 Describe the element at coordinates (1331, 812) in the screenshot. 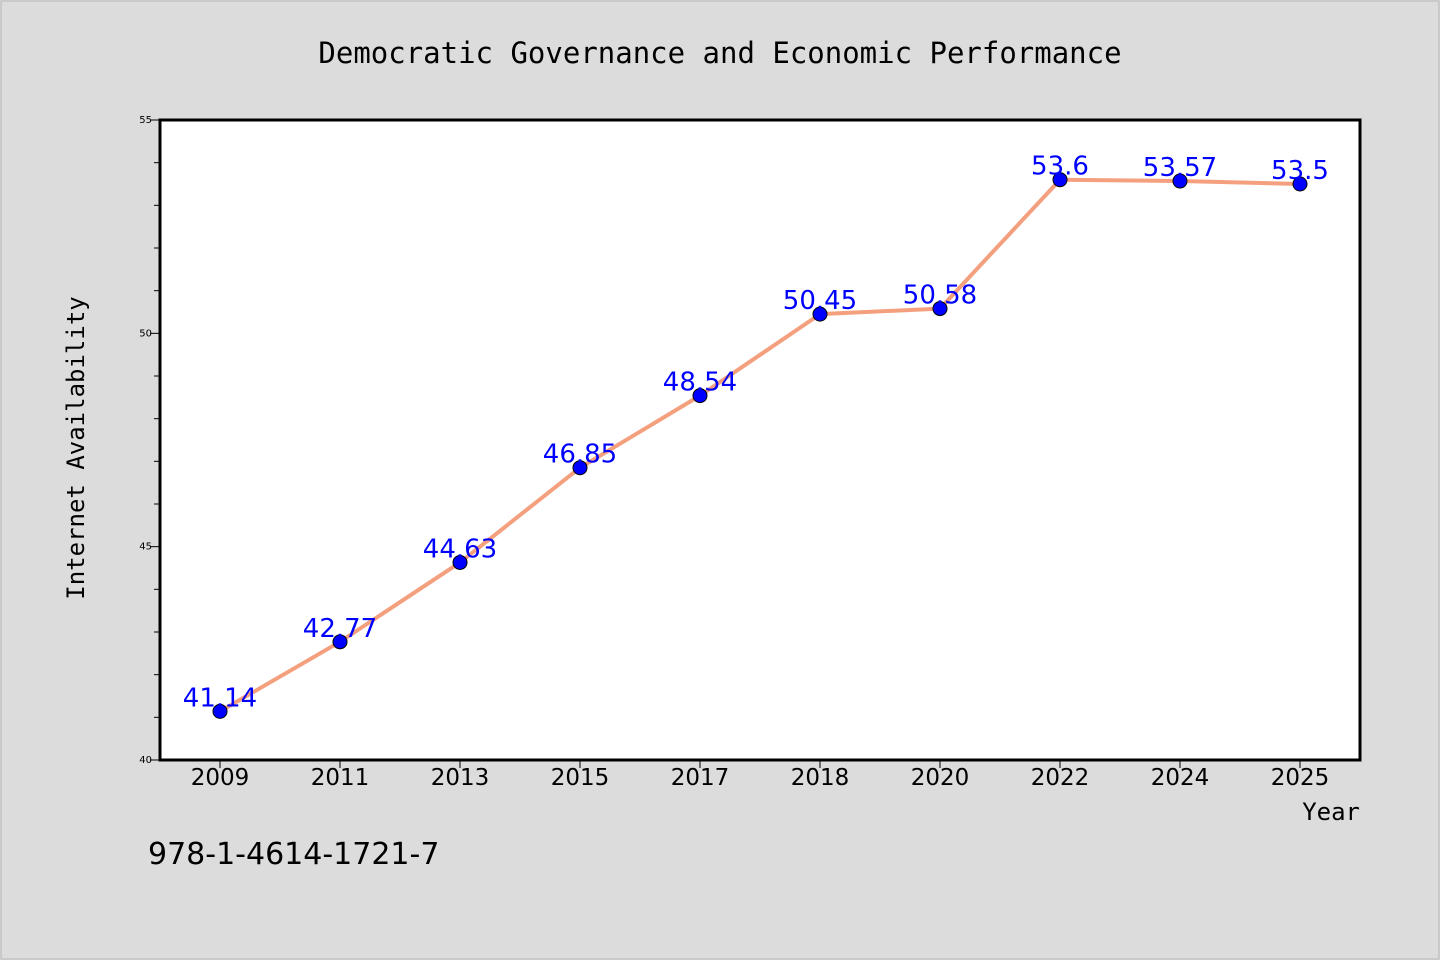

I see `x-axis-title: Year` at that location.